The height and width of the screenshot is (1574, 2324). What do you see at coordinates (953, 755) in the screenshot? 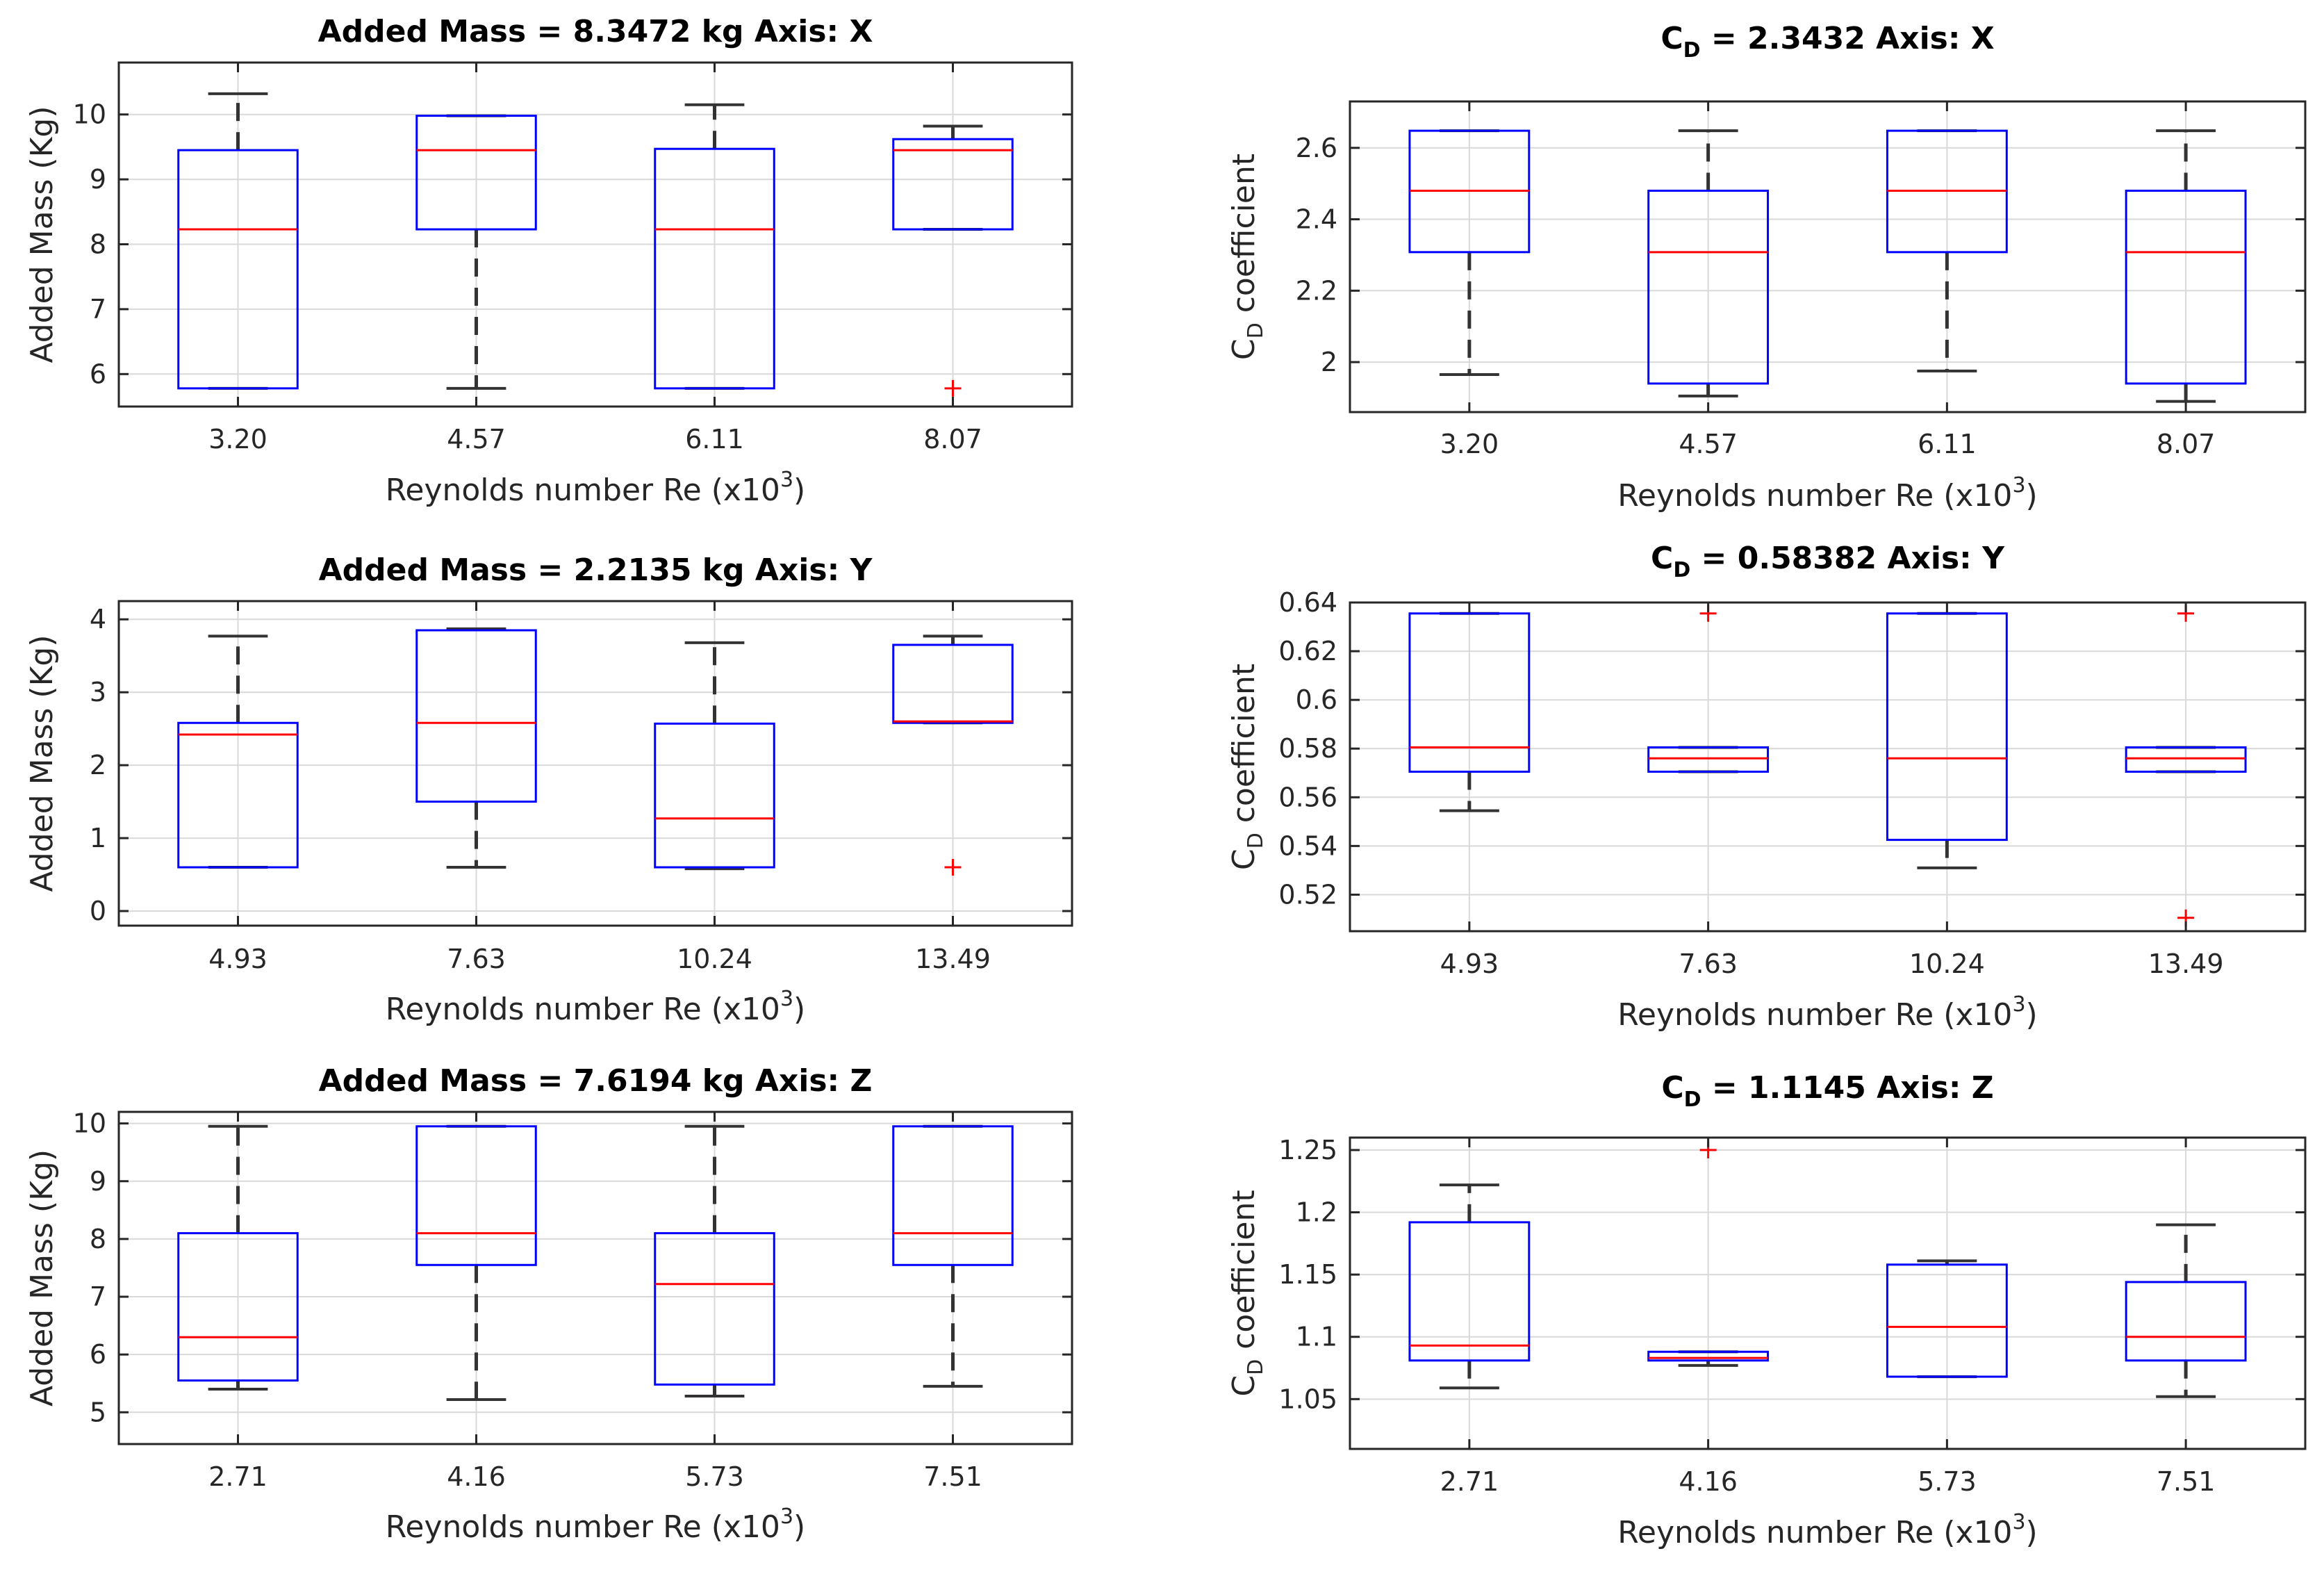
I see `box-13.49` at bounding box center [953, 755].